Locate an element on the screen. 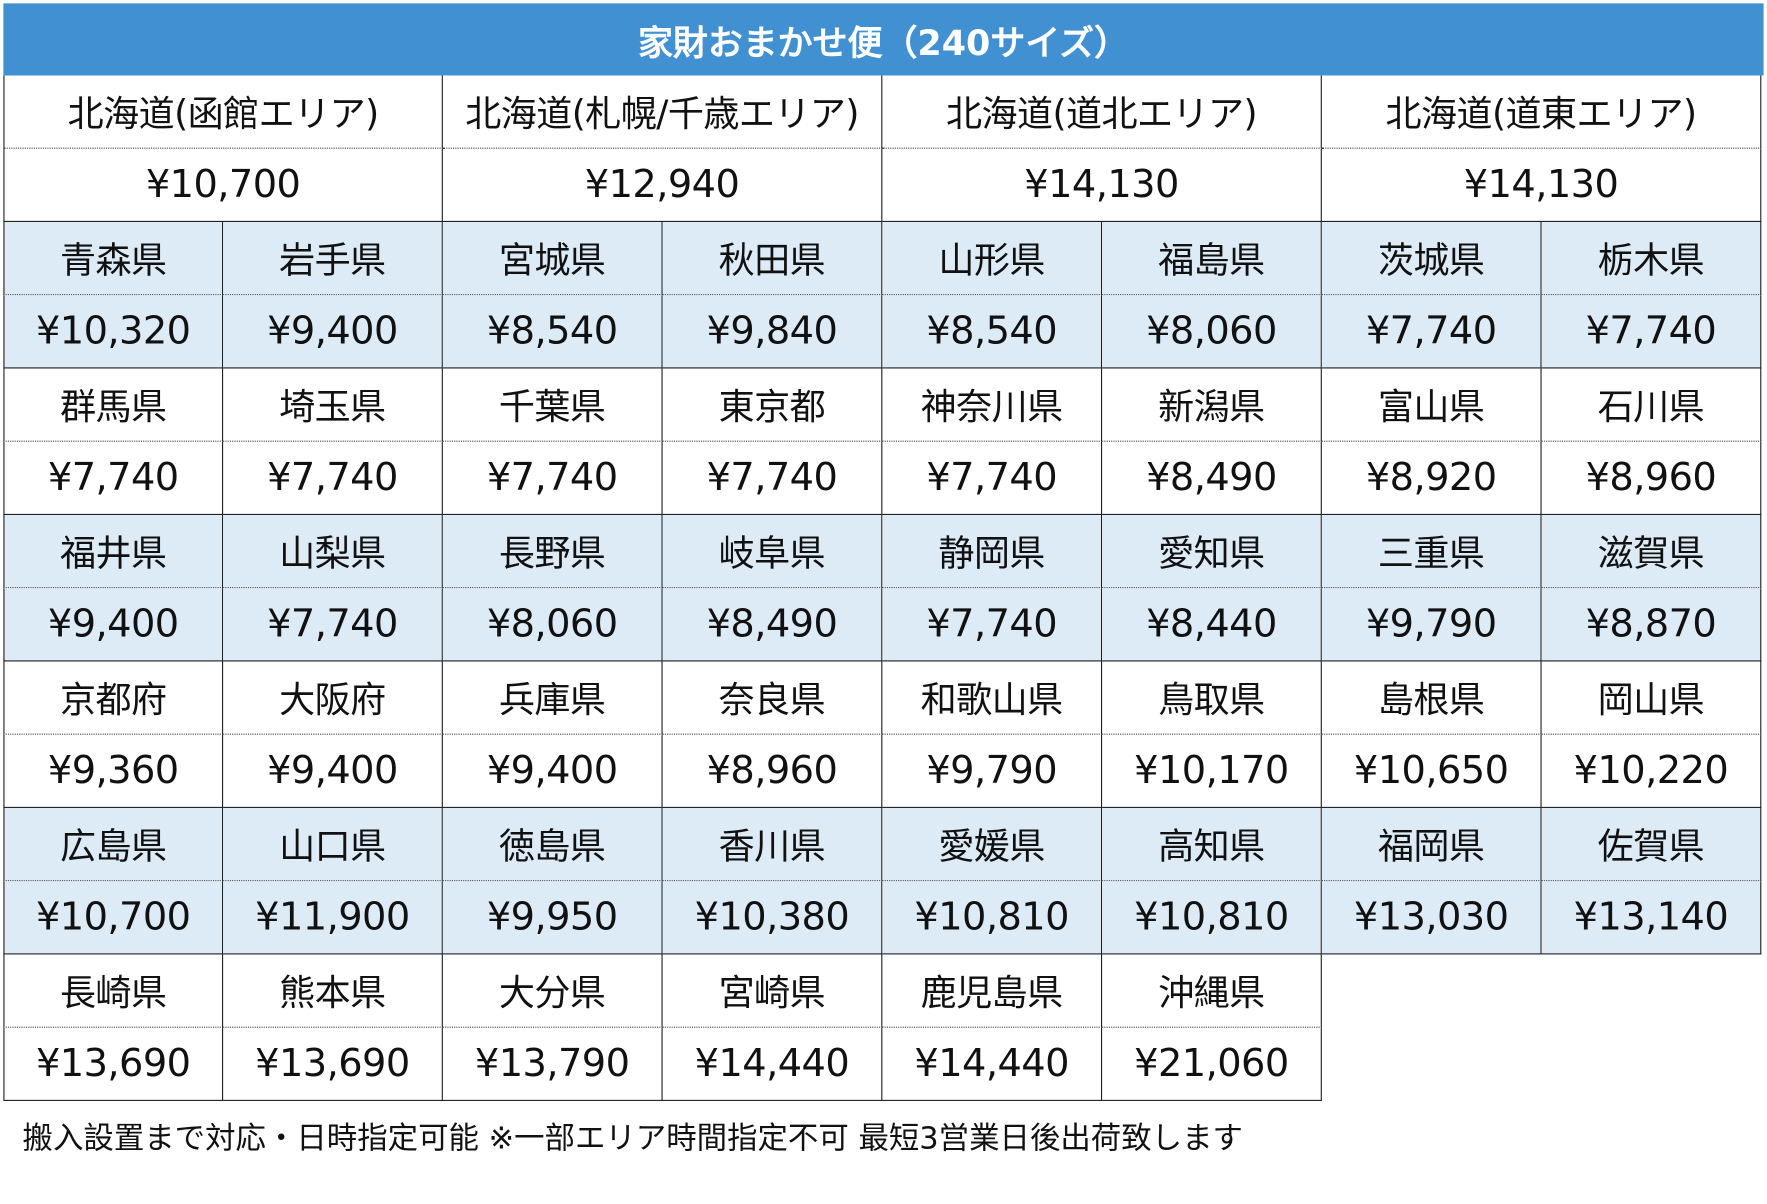 This screenshot has width=1767, height=1204. prefecture-price: ¥9,360 is located at coordinates (113, 771).